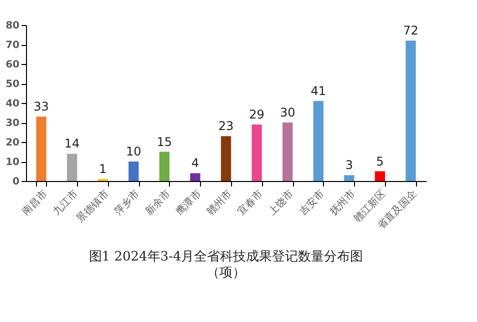 This screenshot has width=477, height=322. Describe the element at coordinates (13, 65) in the screenshot. I see `y-tick-label: 60` at that location.